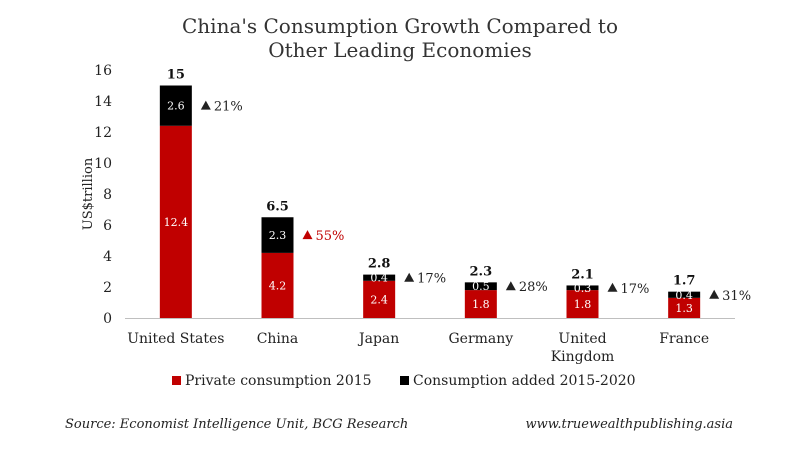  What do you see at coordinates (400, 26) in the screenshot?
I see `title-line: China's Consumption Growth Compared to` at bounding box center [400, 26].